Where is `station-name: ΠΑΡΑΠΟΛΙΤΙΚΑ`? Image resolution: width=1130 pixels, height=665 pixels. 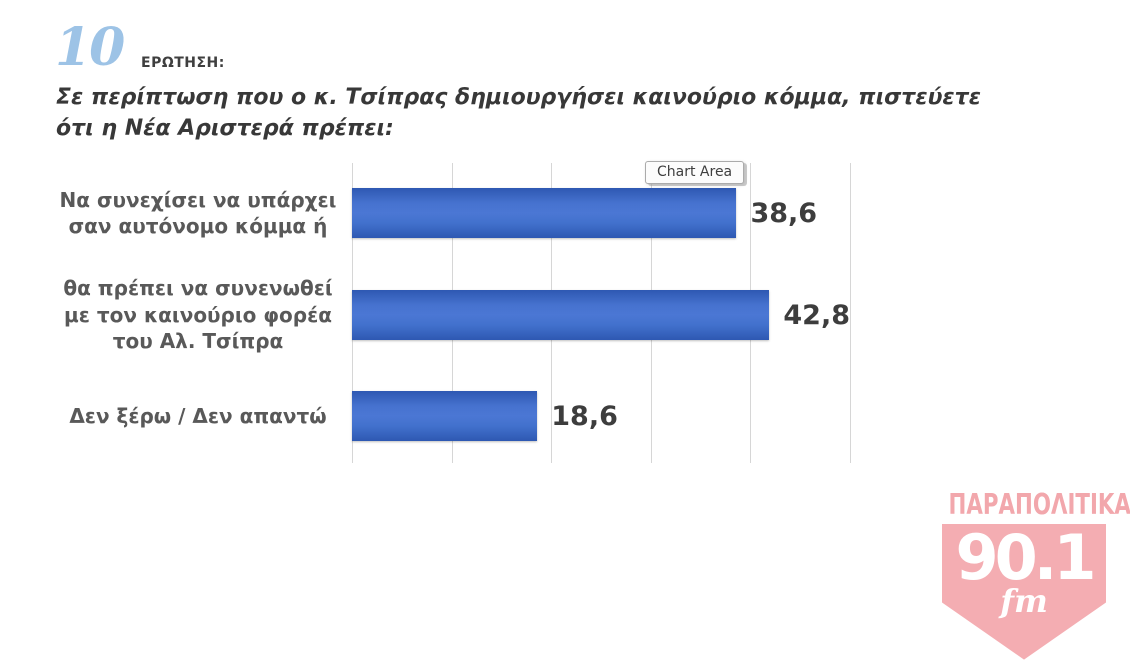 station-name: ΠΑΡΑΠΟΛΙΤΙΚΑ is located at coordinates (1039, 505).